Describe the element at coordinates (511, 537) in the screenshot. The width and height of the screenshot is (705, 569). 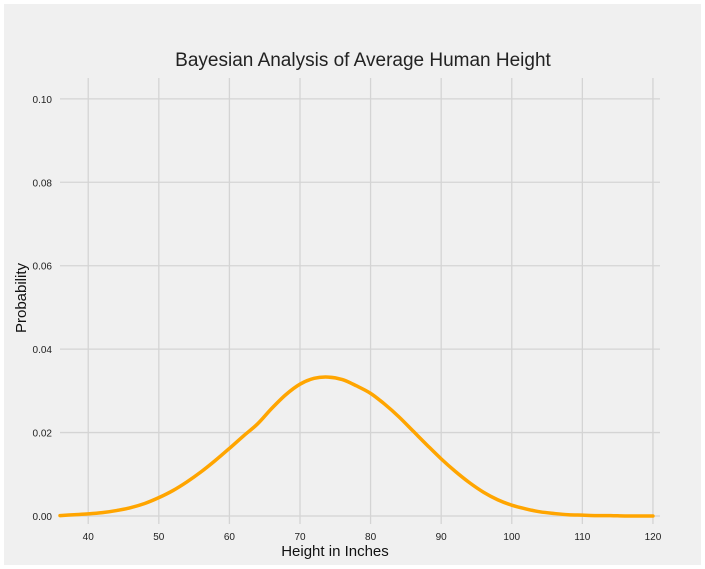
I see `x-tick-label: 100` at that location.